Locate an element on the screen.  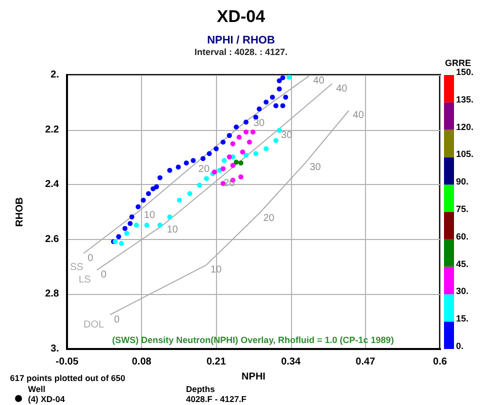
text: Depths is located at coordinates (201, 389).